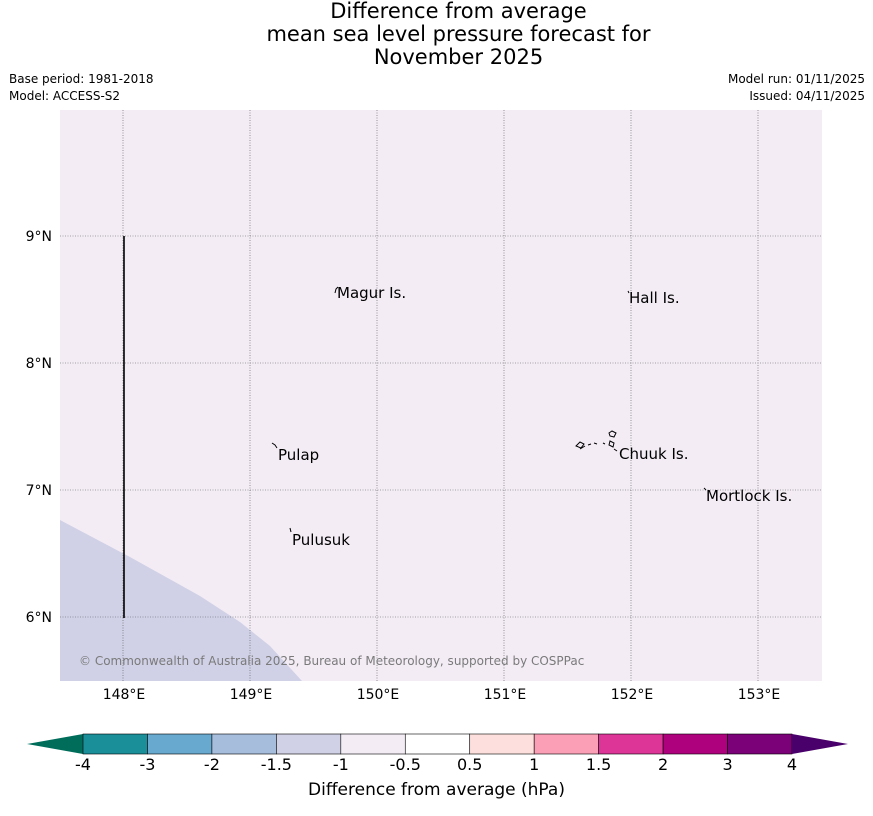  Describe the element at coordinates (276, 764) in the screenshot. I see `colorbar-tick-label: -1.5` at that location.